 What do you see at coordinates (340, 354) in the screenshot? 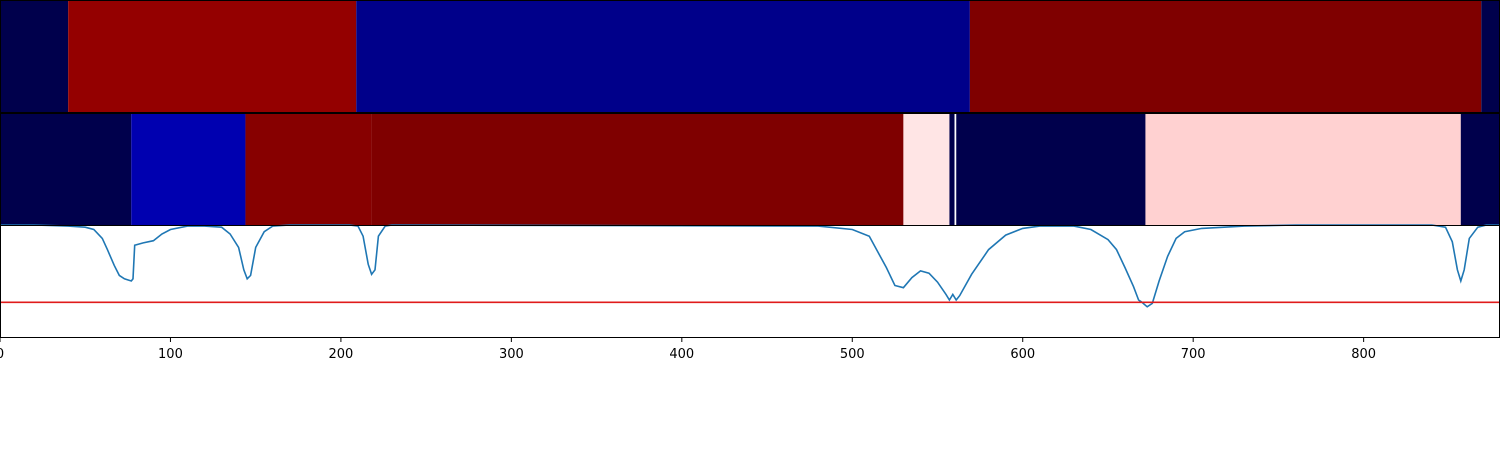
I see `x-tick-label: 200` at bounding box center [340, 354].